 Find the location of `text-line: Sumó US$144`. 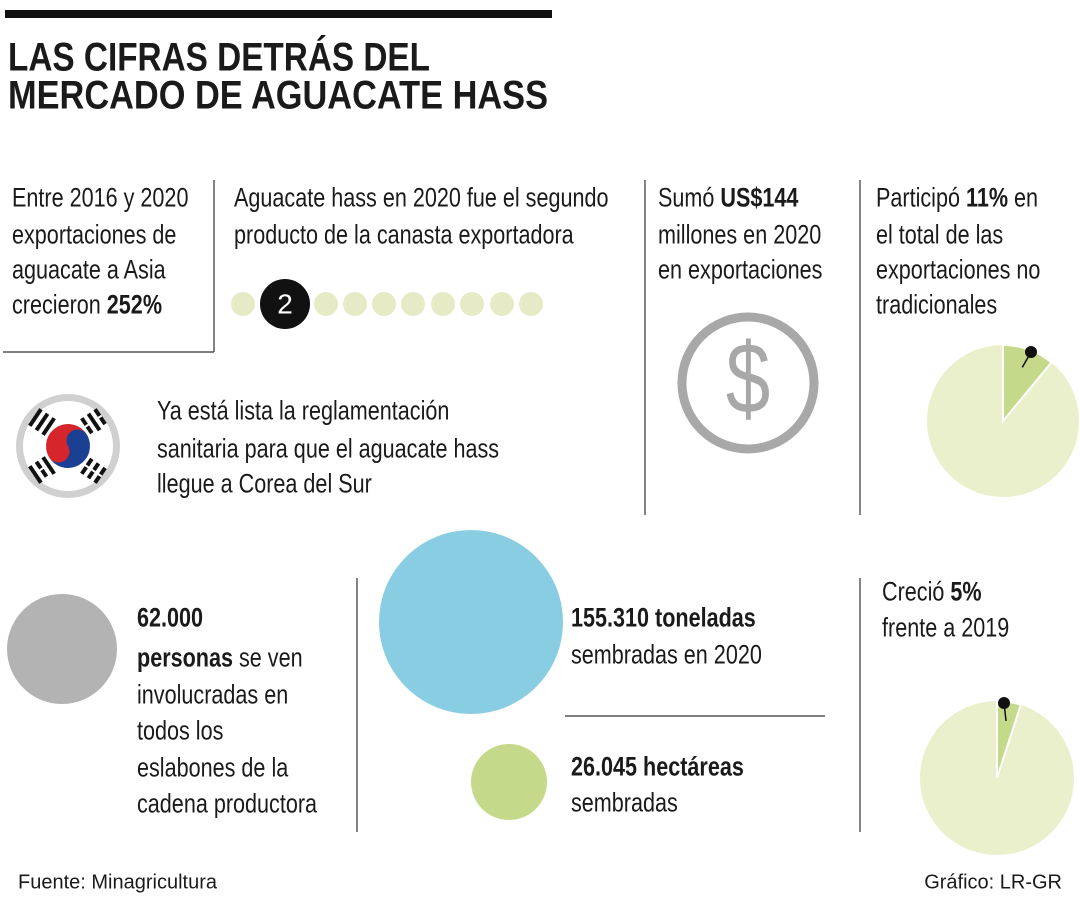

text-line: Sumó US$144 is located at coordinates (728, 199).